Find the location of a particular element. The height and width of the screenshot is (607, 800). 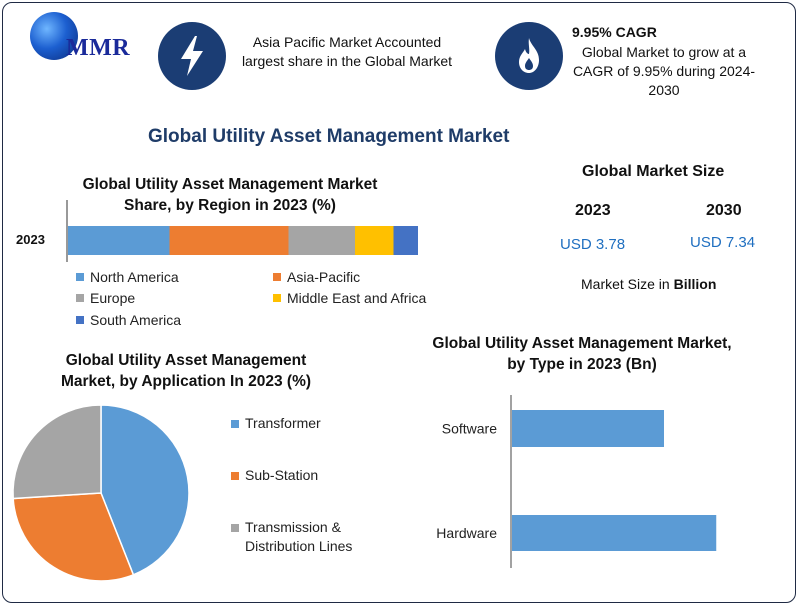

type-bar-chart: Software Hardware is located at coordinates (576, 481).